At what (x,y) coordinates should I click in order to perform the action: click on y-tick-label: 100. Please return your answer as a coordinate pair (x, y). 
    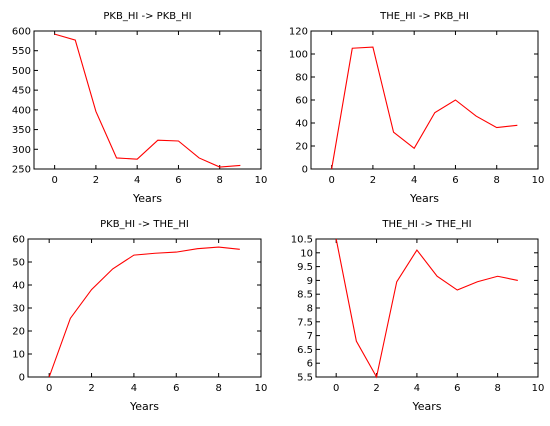
    Looking at the image, I should click on (298, 55).